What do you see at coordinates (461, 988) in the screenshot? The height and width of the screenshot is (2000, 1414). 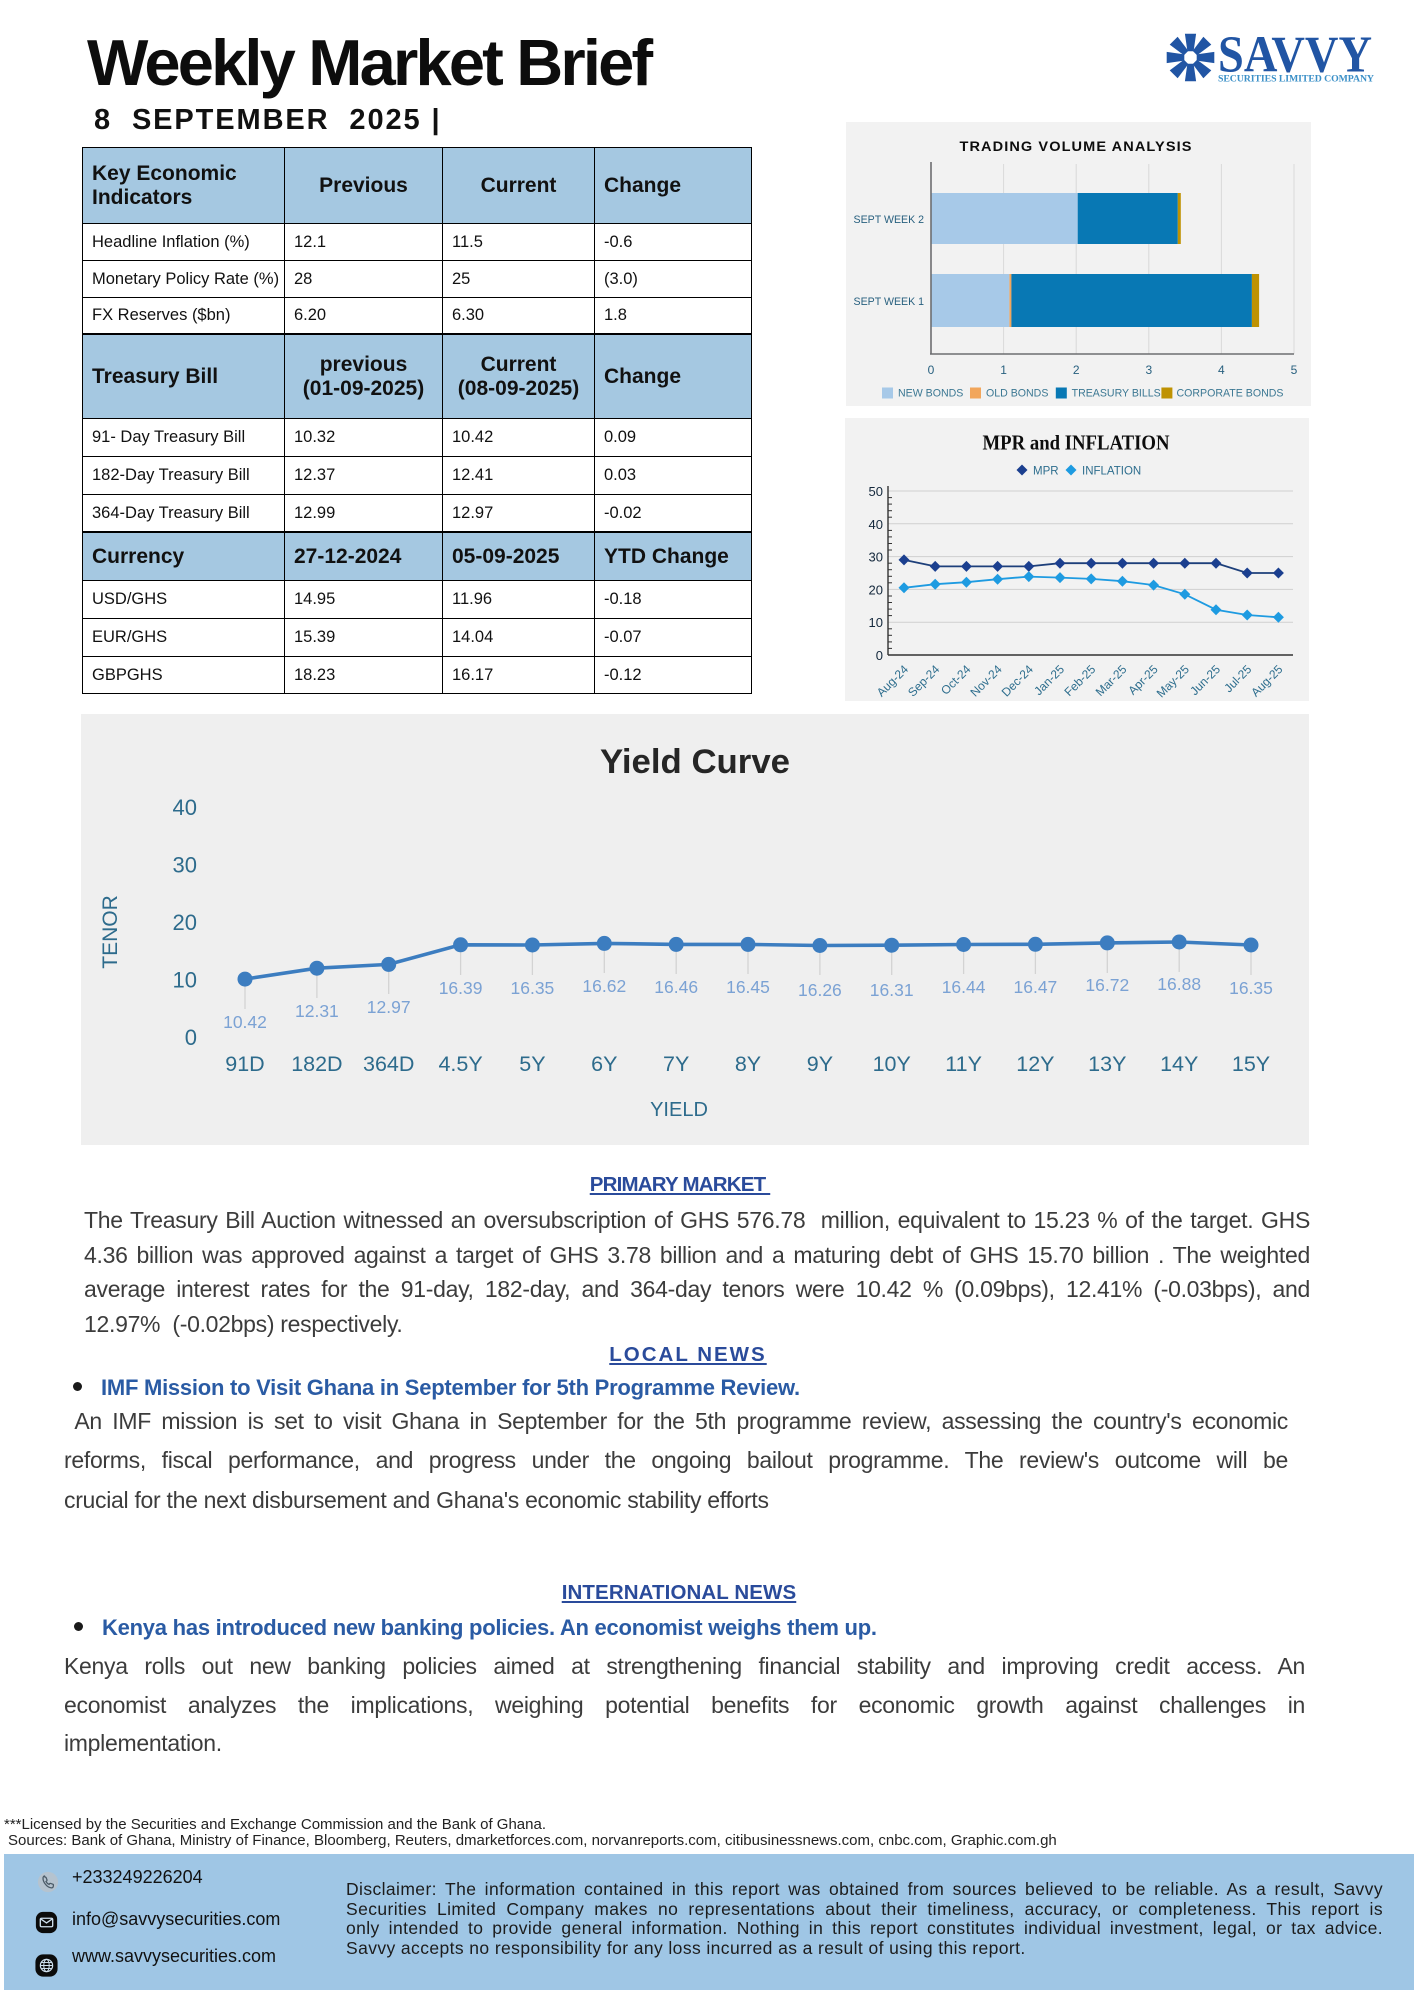 I see `svg-text: 16.39` at bounding box center [461, 988].